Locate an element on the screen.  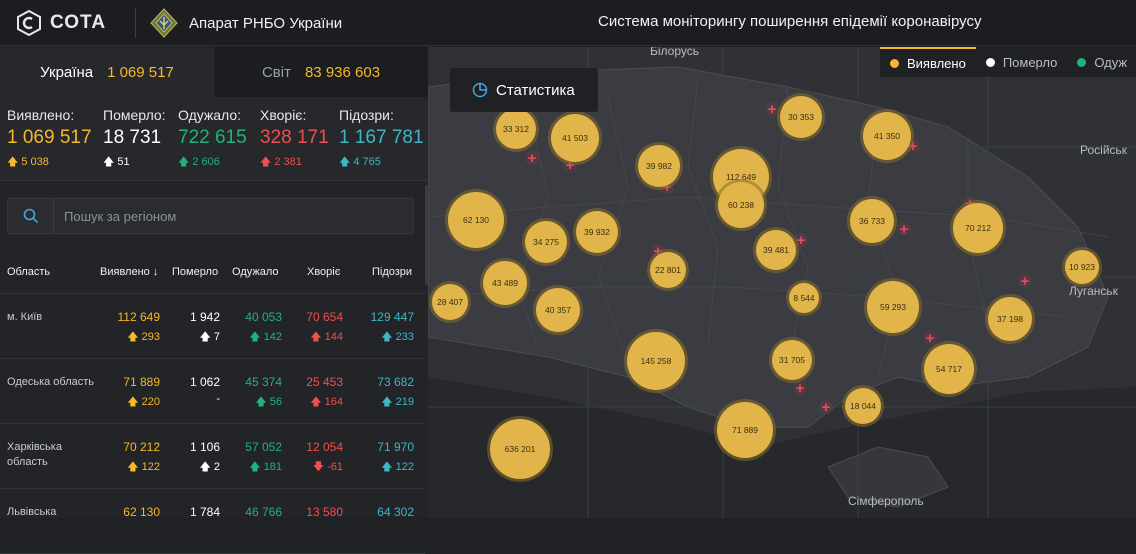
summary-label: Виявлено: is located at coordinates (41, 115).